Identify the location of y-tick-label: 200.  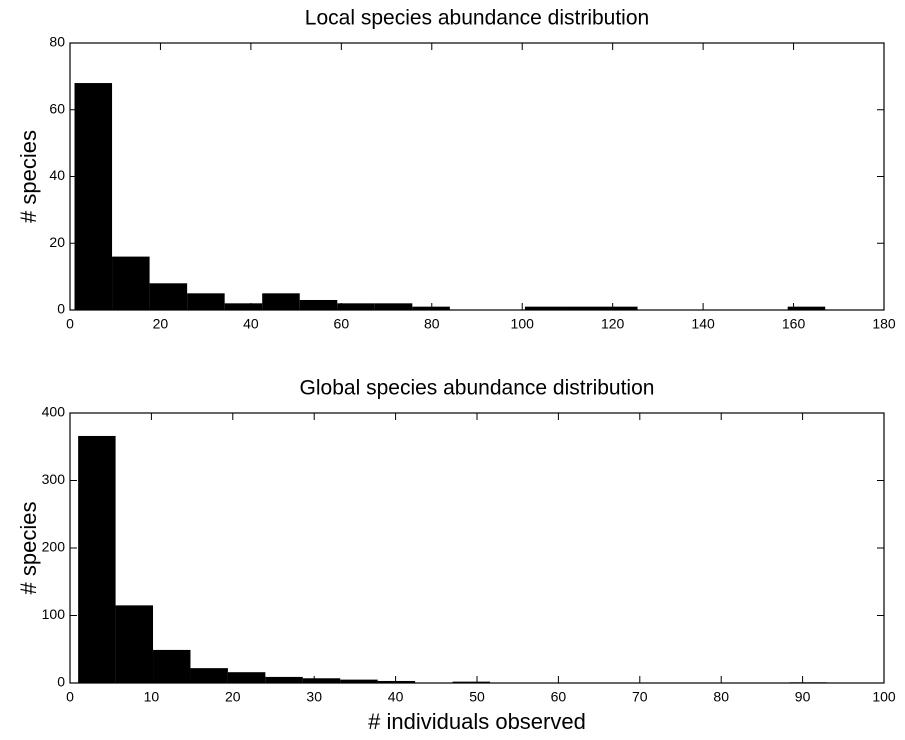
(54, 547).